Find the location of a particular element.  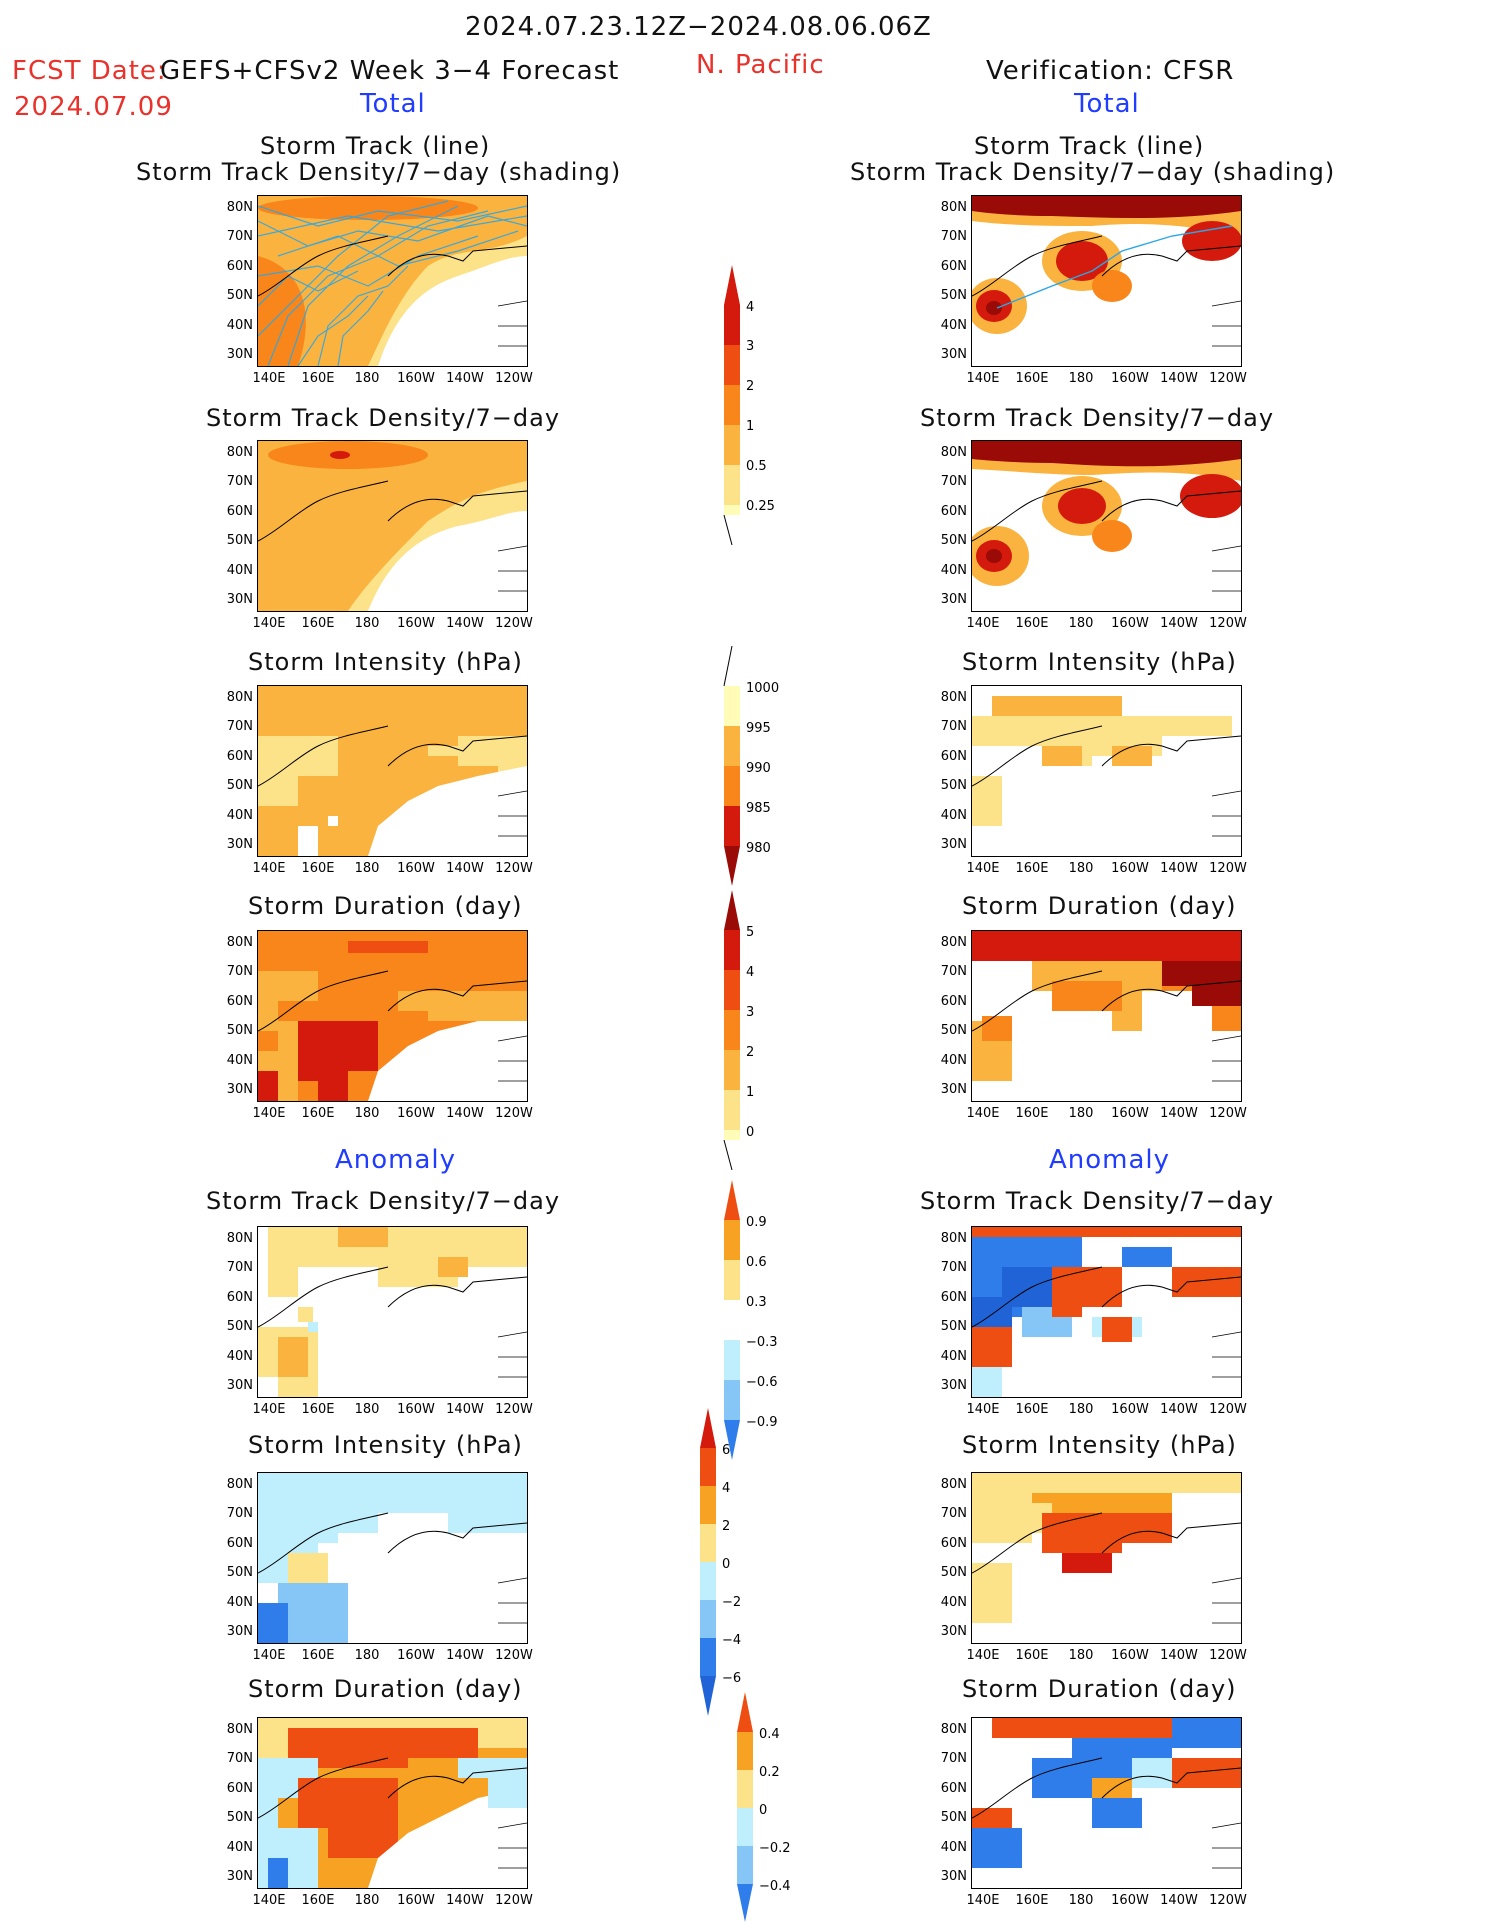

anomaly-left-label: Anomaly is located at coordinates (396, 1160).